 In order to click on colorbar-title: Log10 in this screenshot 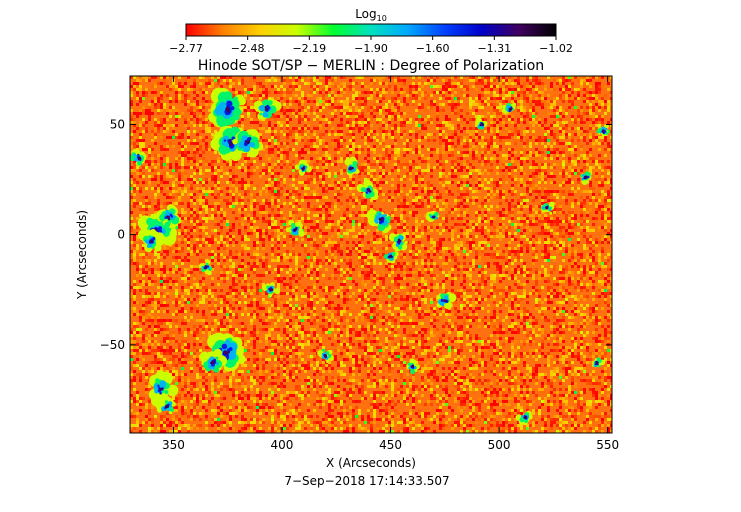, I will do `click(371, 15)`.